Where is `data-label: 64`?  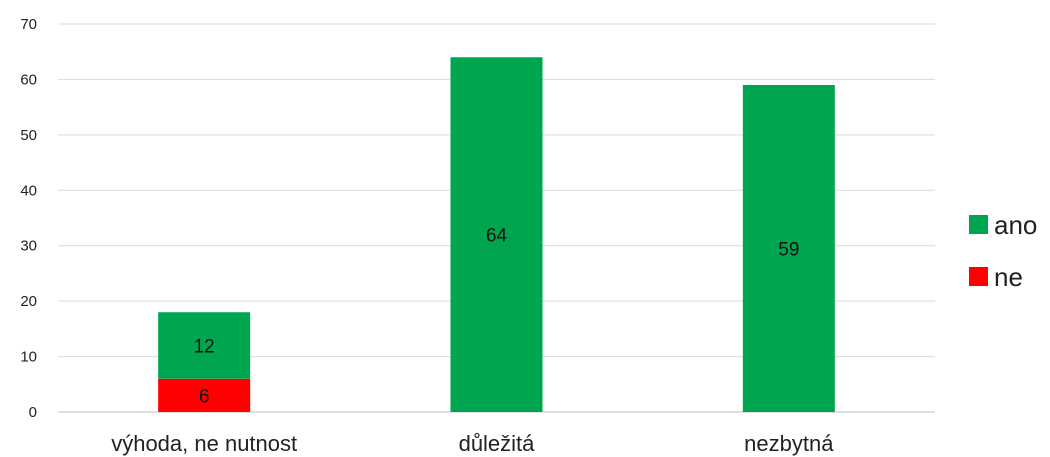 data-label: 64 is located at coordinates (497, 236).